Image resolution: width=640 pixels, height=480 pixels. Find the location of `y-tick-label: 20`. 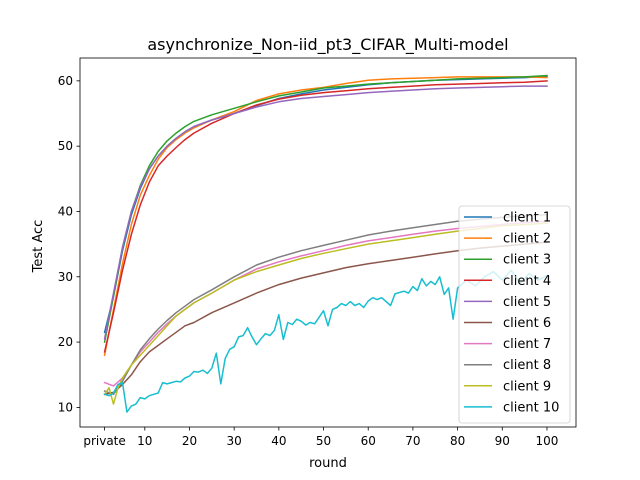

y-tick-label: 20 is located at coordinates (65, 342).